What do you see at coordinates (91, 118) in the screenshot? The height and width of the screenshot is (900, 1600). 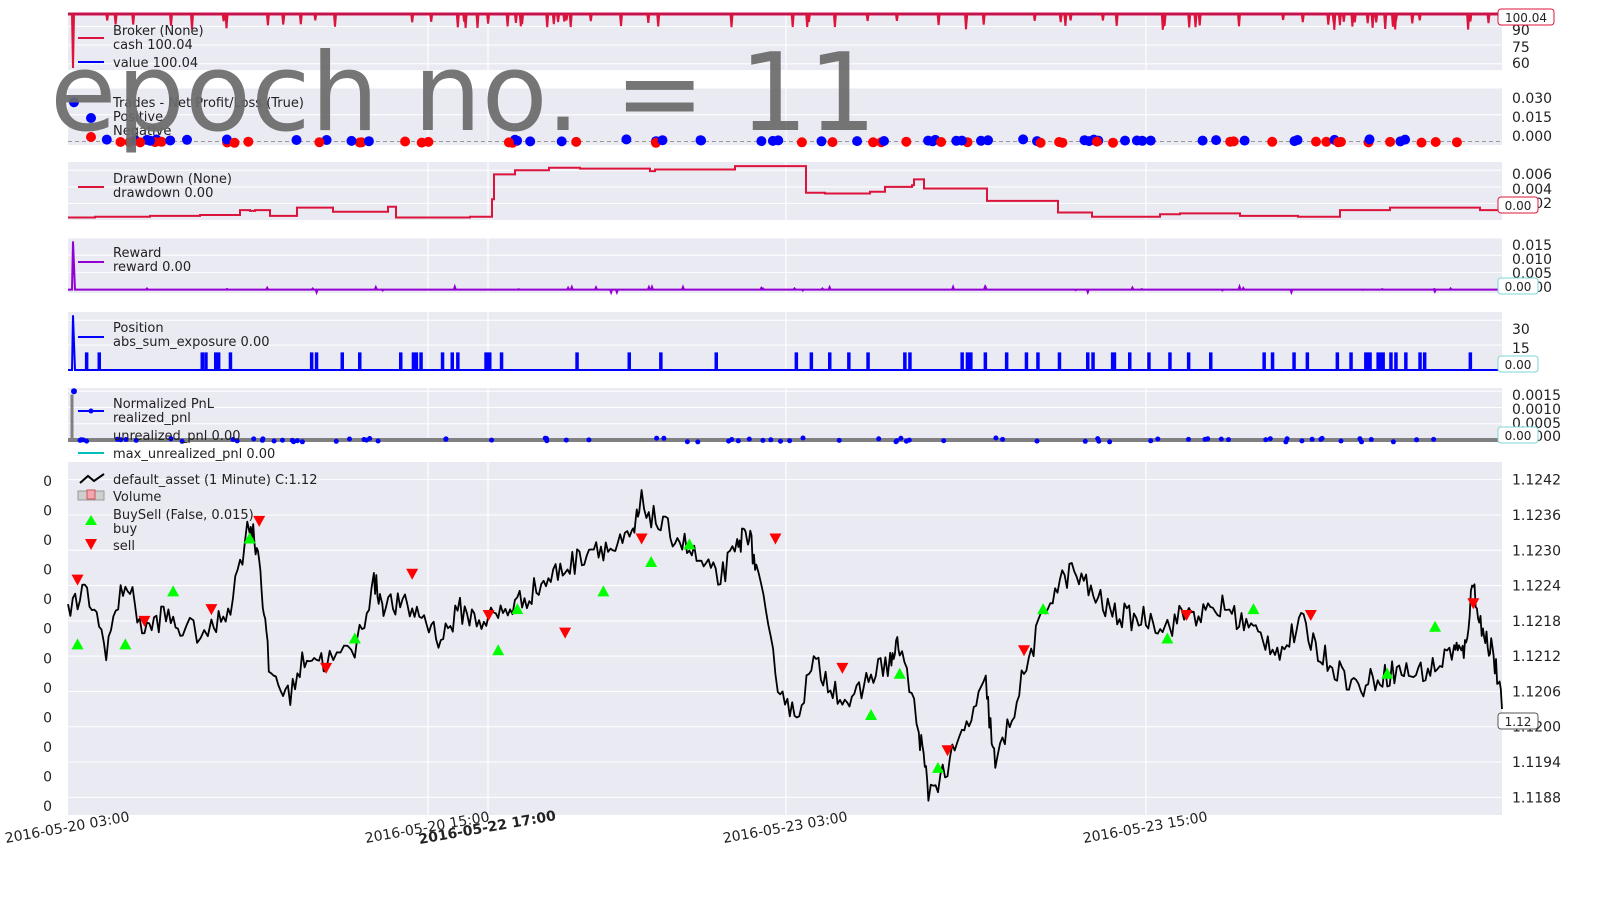 I see `legend-positive-swatch` at bounding box center [91, 118].